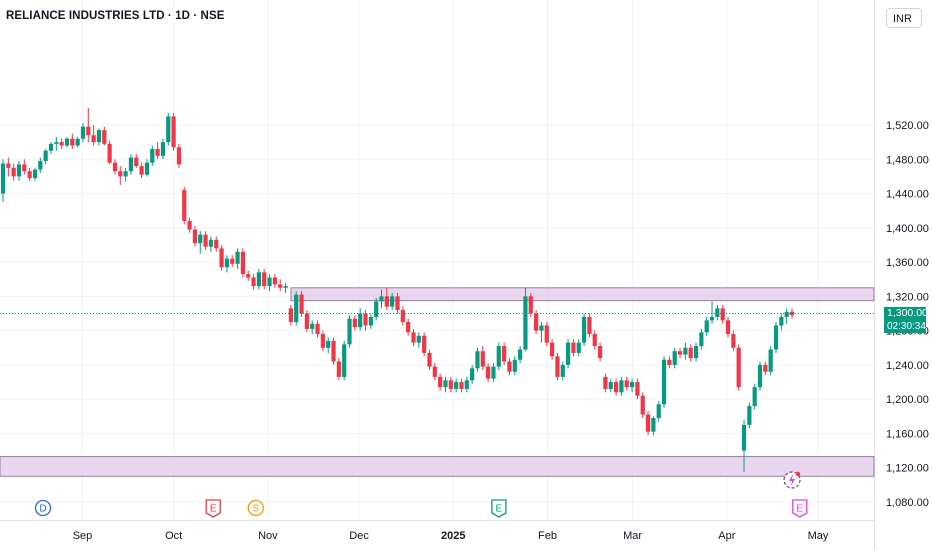 The height and width of the screenshot is (550, 932). I want to click on event-marker-e-4: E, so click(800, 508).